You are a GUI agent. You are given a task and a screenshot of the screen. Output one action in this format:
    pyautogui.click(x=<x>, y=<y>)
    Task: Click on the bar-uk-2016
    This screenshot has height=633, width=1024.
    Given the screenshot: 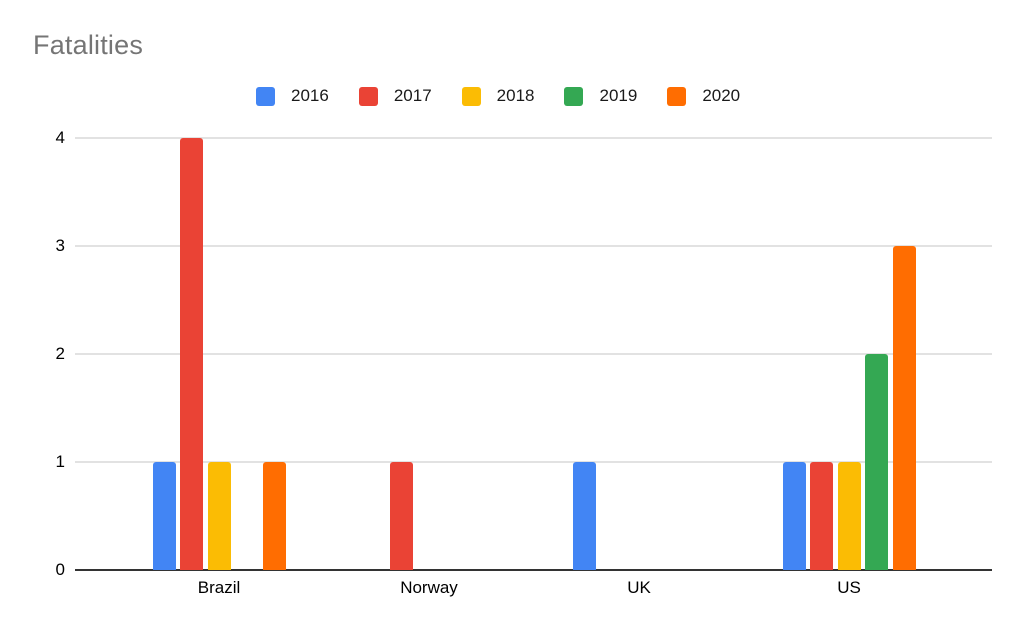 What is the action you would take?
    pyautogui.click(x=584, y=516)
    